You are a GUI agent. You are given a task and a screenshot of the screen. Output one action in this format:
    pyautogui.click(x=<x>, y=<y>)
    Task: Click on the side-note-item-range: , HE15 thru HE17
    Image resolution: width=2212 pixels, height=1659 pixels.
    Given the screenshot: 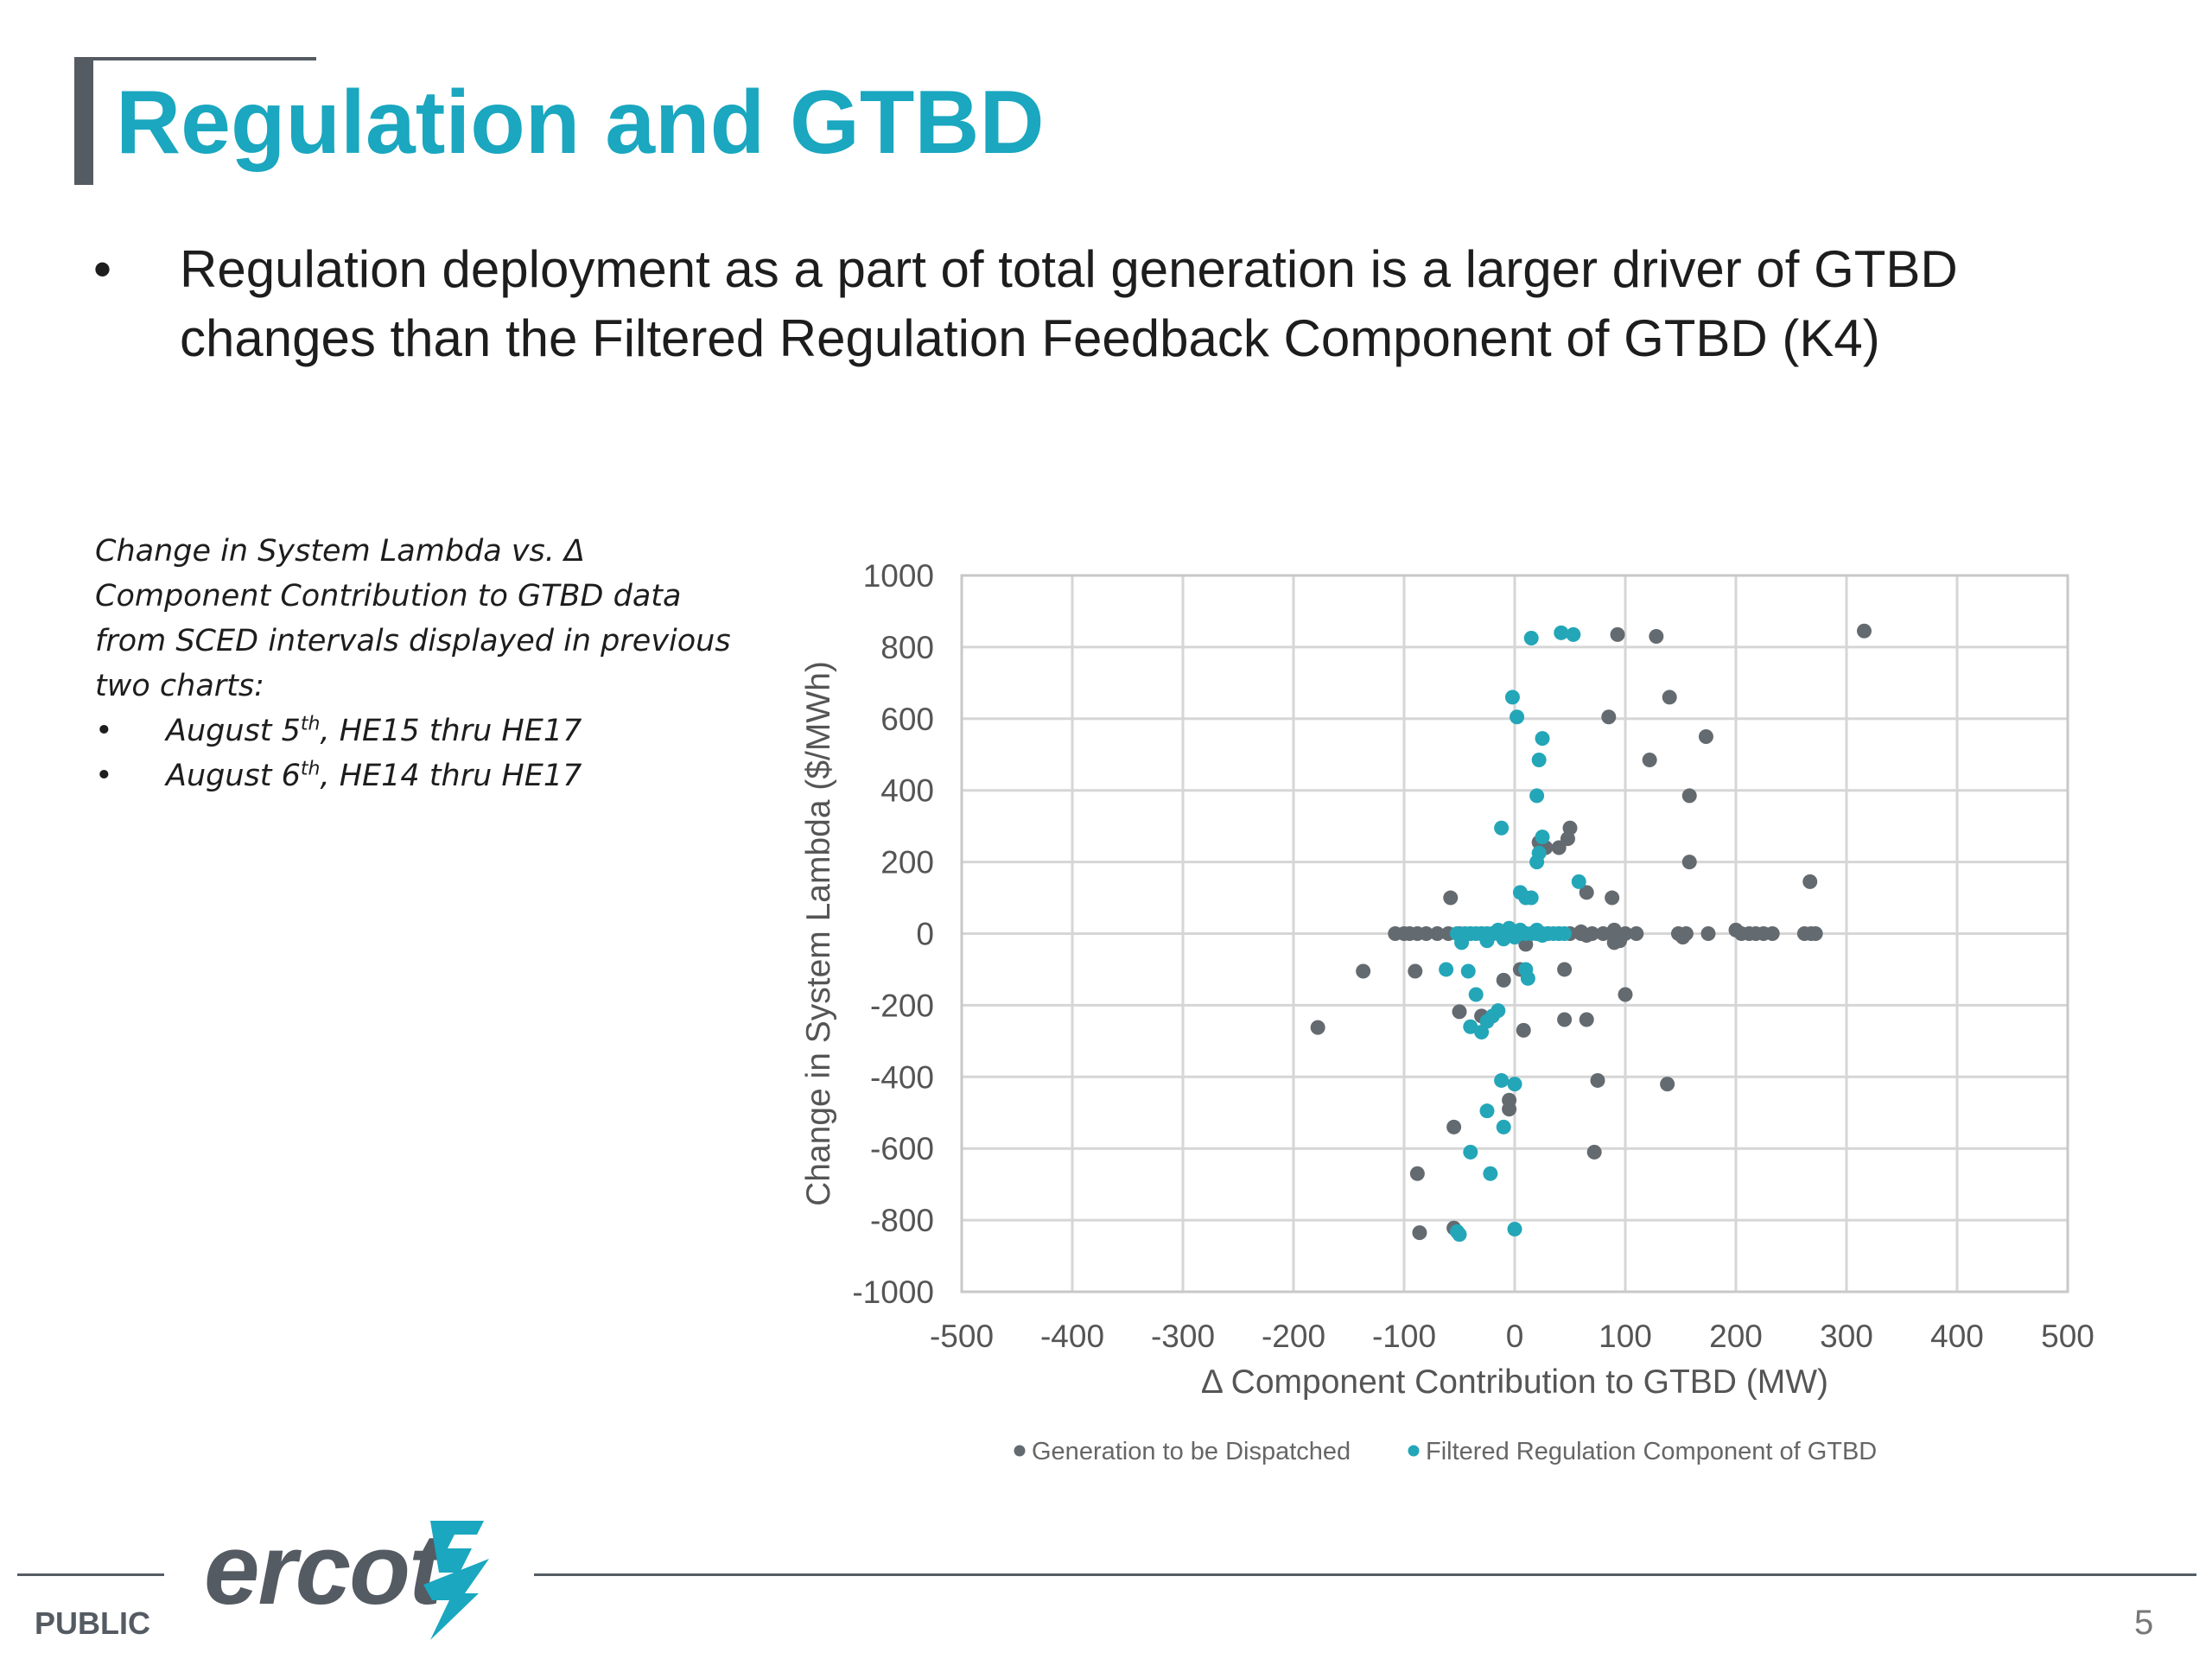 What is the action you would take?
    pyautogui.click(x=451, y=731)
    